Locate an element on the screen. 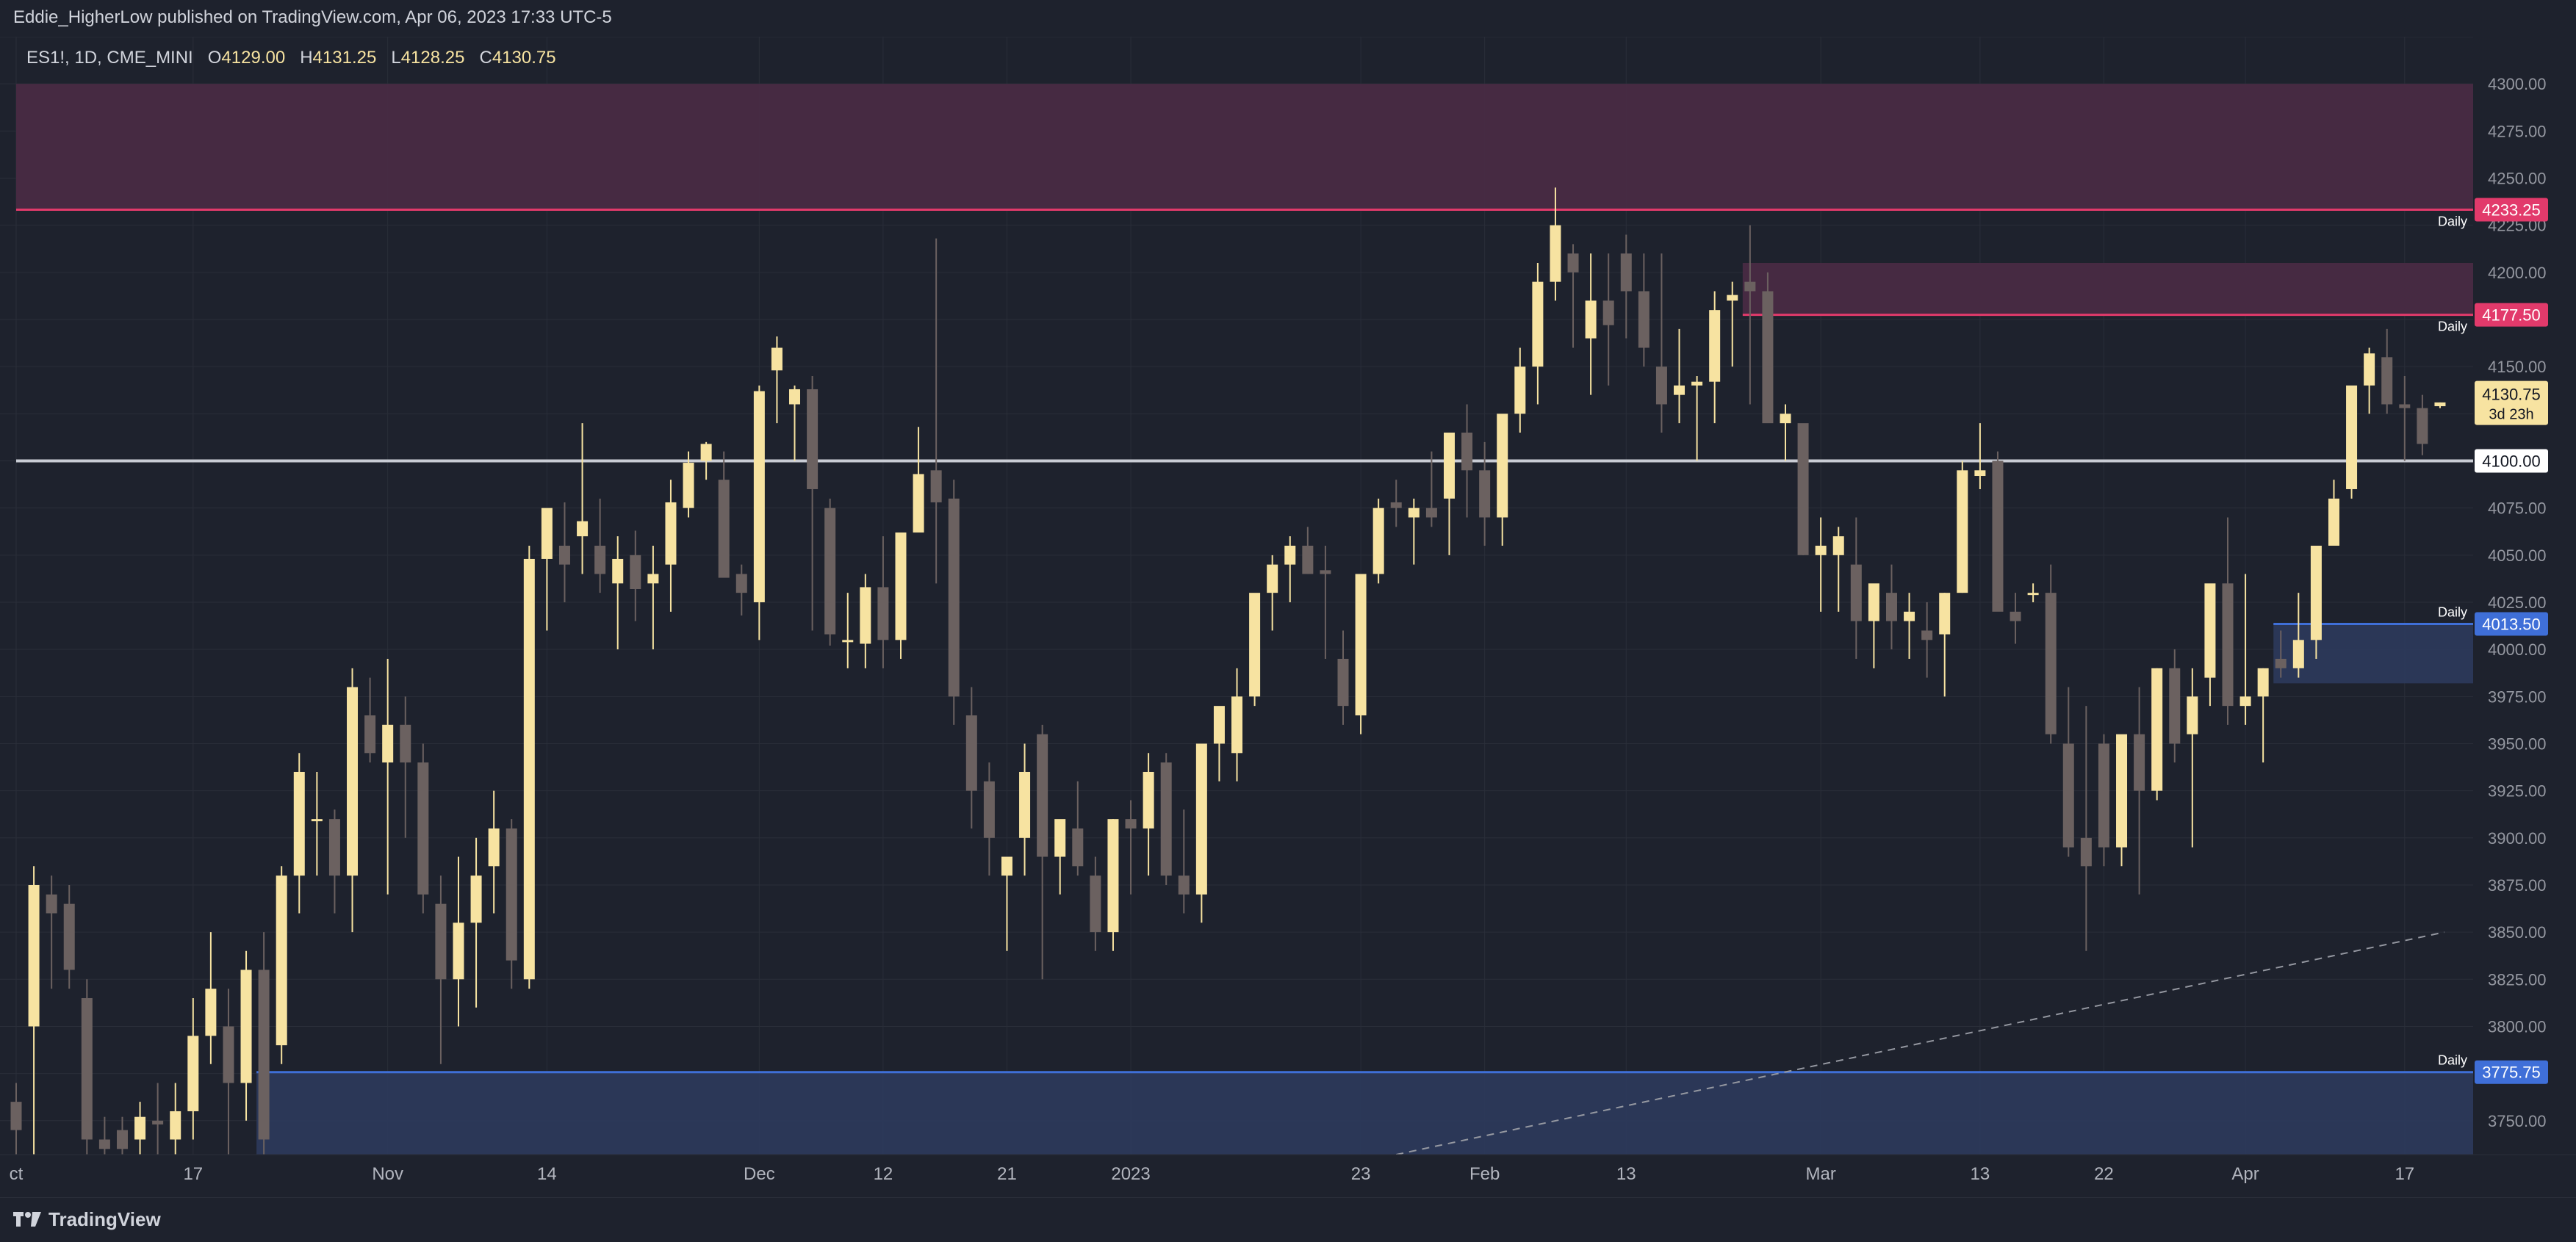 Image resolution: width=2576 pixels, height=1242 pixels. price-tick-4: 3850.00 is located at coordinates (2517, 933).